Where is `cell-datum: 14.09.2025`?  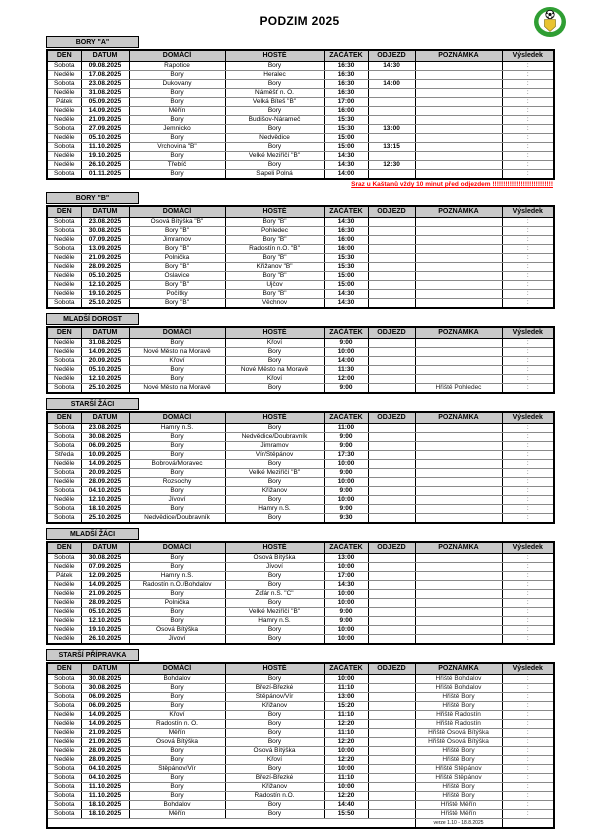 cell-datum: 14.09.2025 is located at coordinates (105, 585).